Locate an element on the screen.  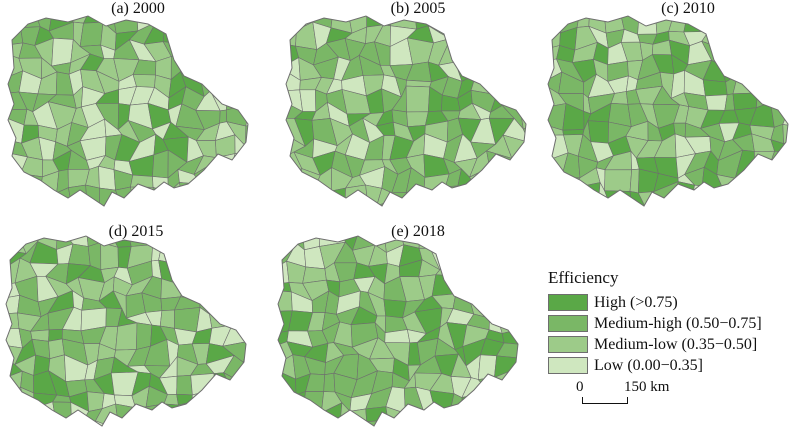
legend-swatch-medium-low is located at coordinates (568, 344).